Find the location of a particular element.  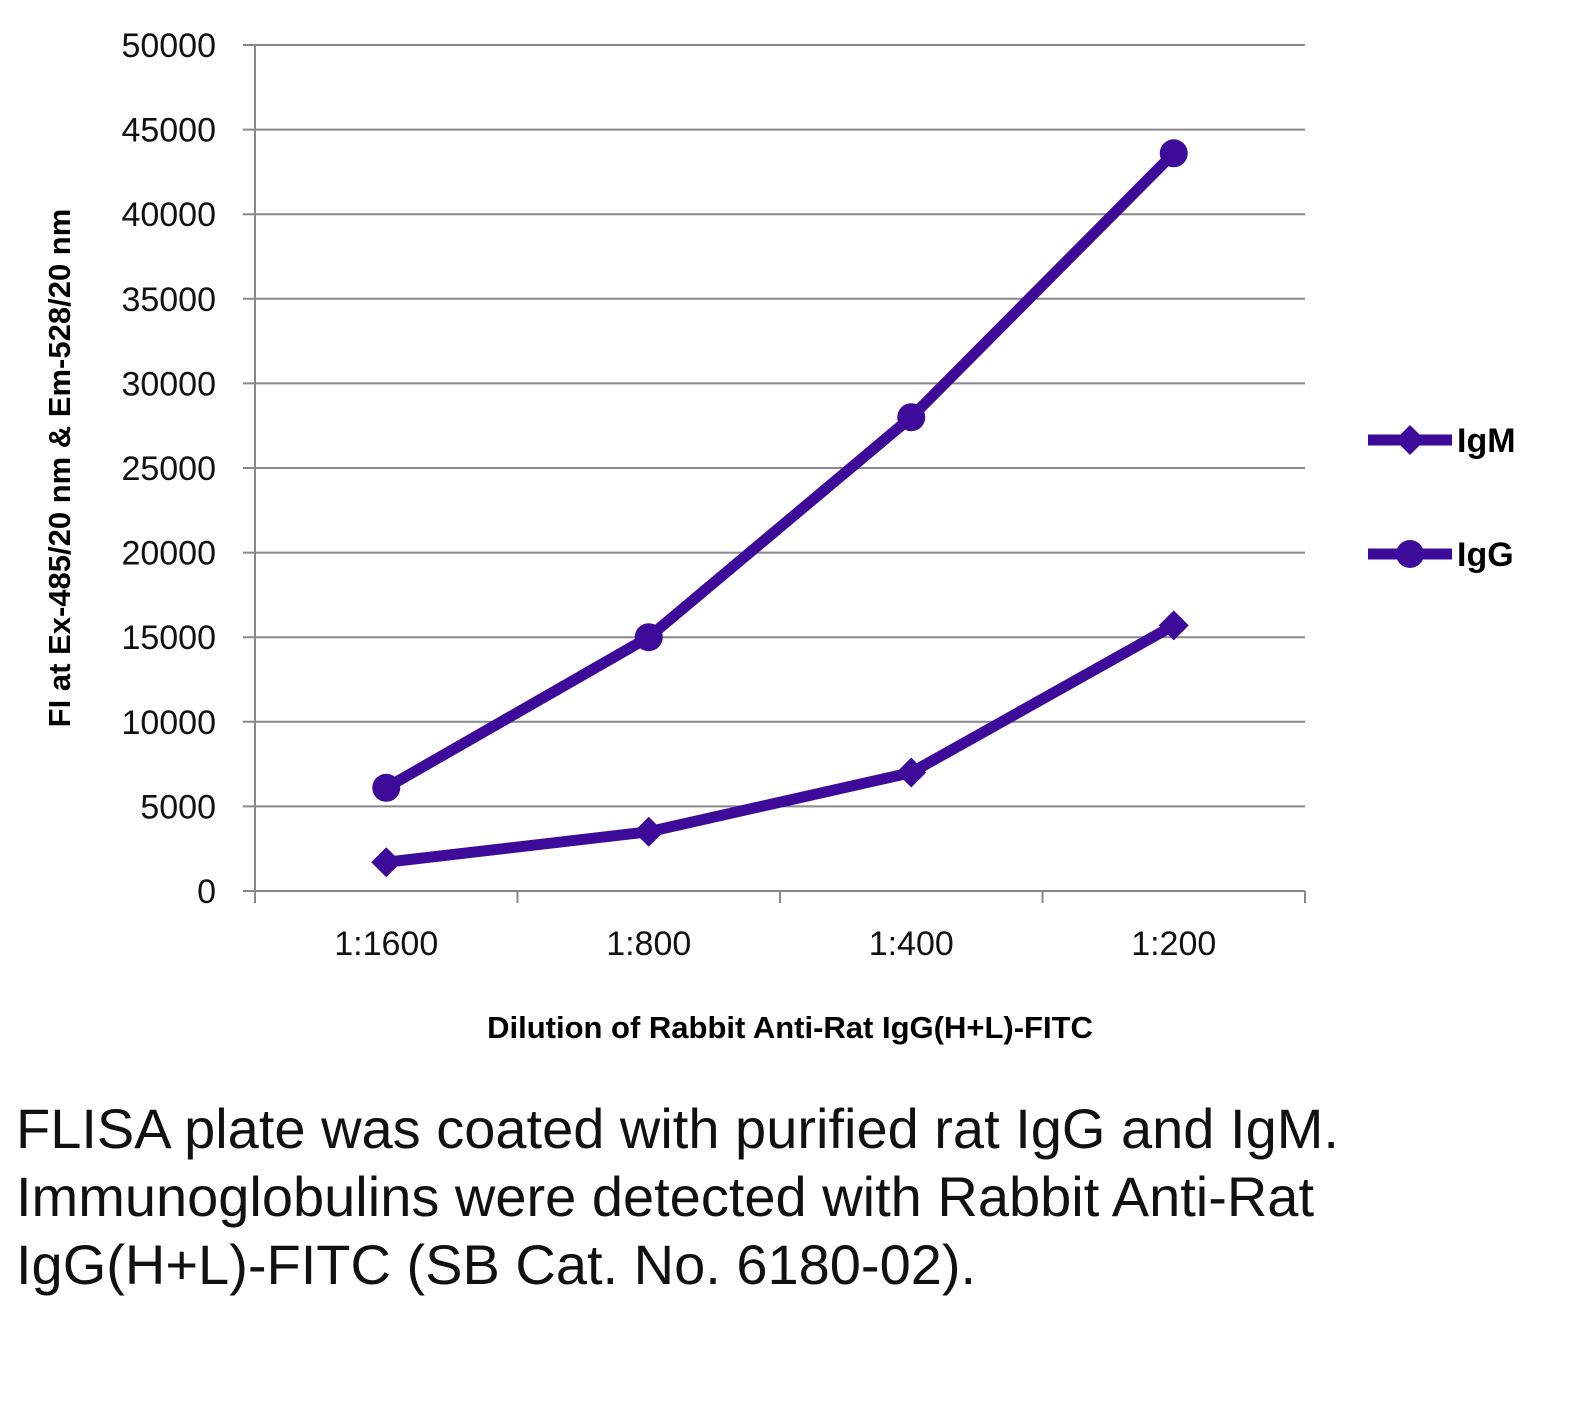

x-tick-label: 1:200 is located at coordinates (1173, 944).